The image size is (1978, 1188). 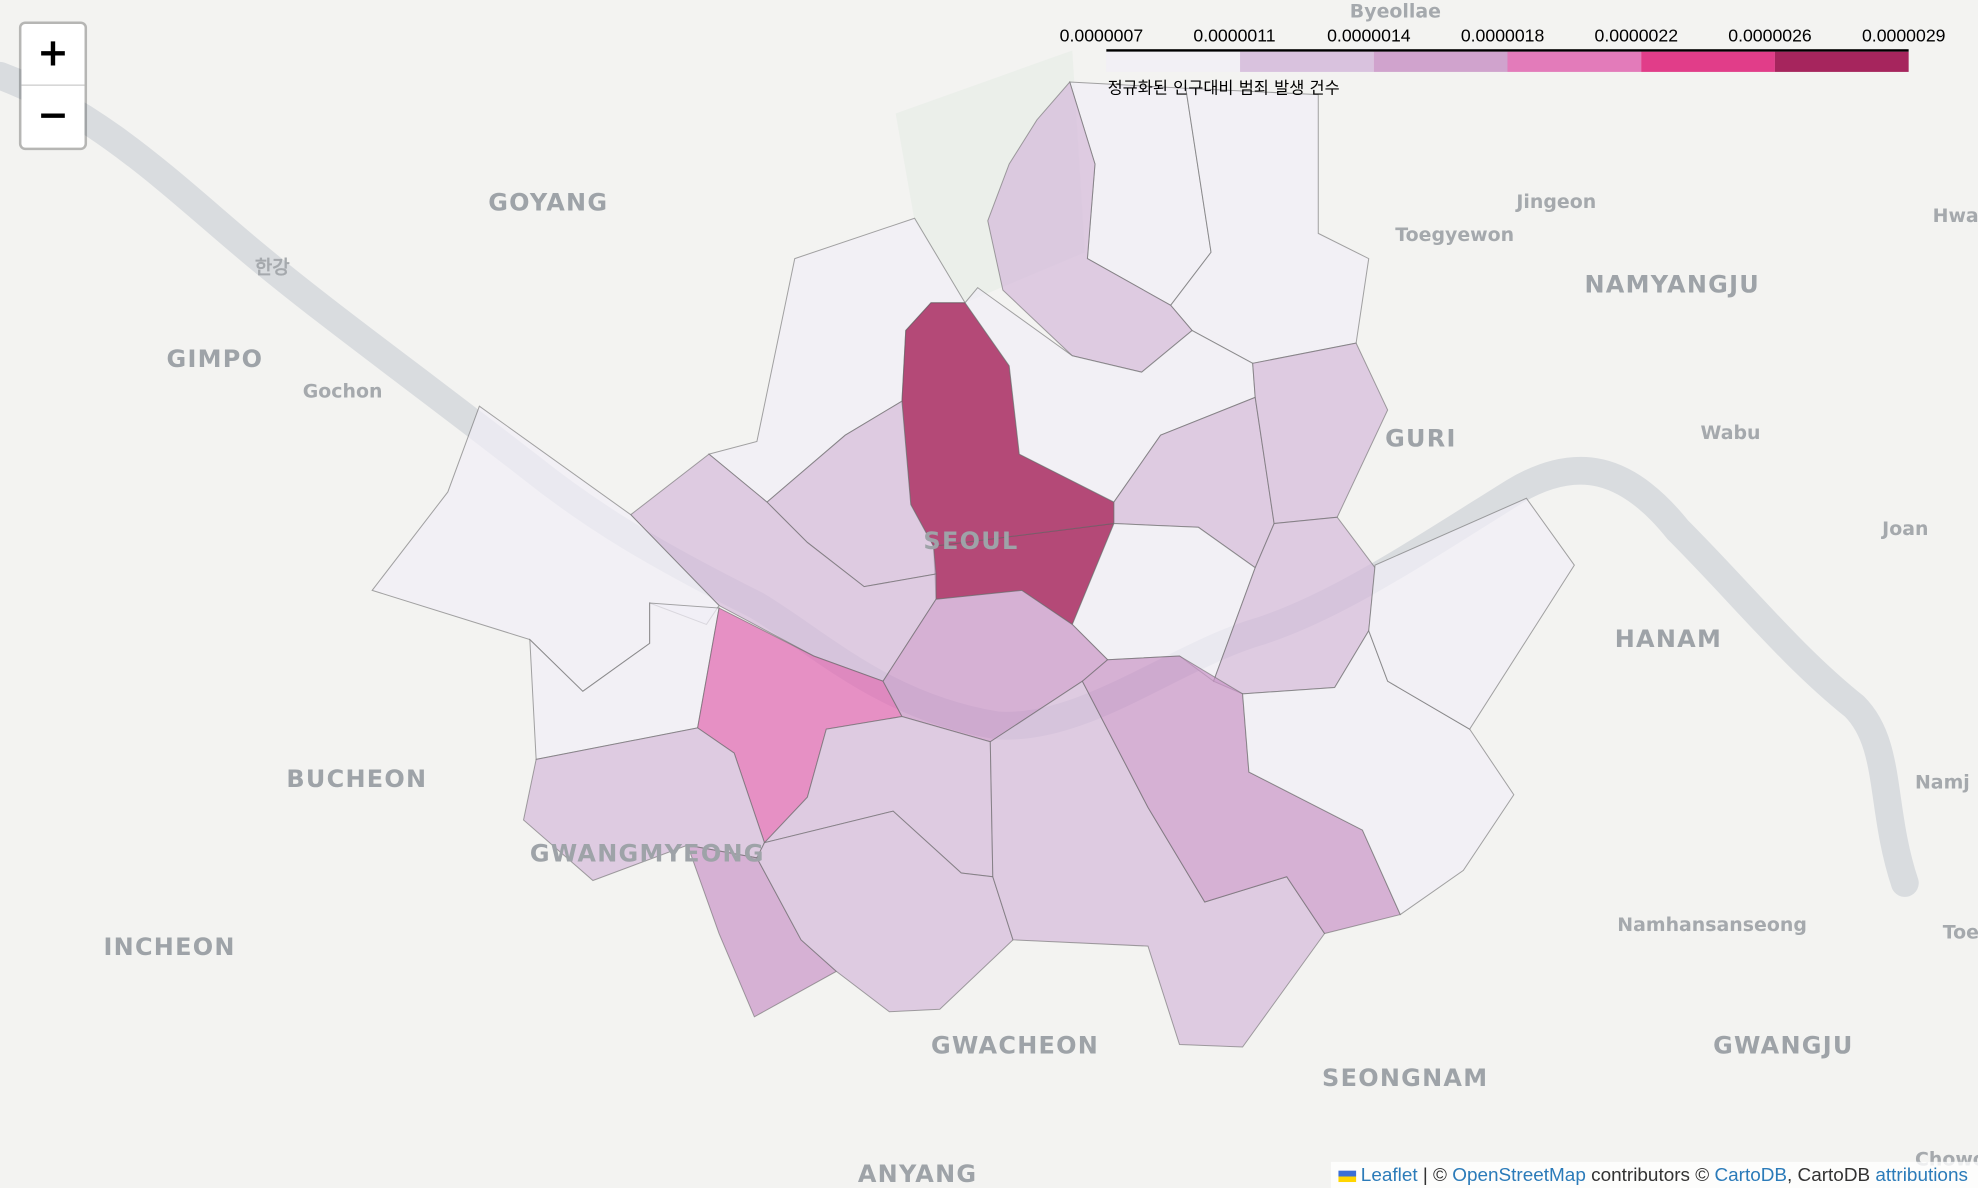 I want to click on place-label: Namhansanseong, so click(x=1712, y=925).